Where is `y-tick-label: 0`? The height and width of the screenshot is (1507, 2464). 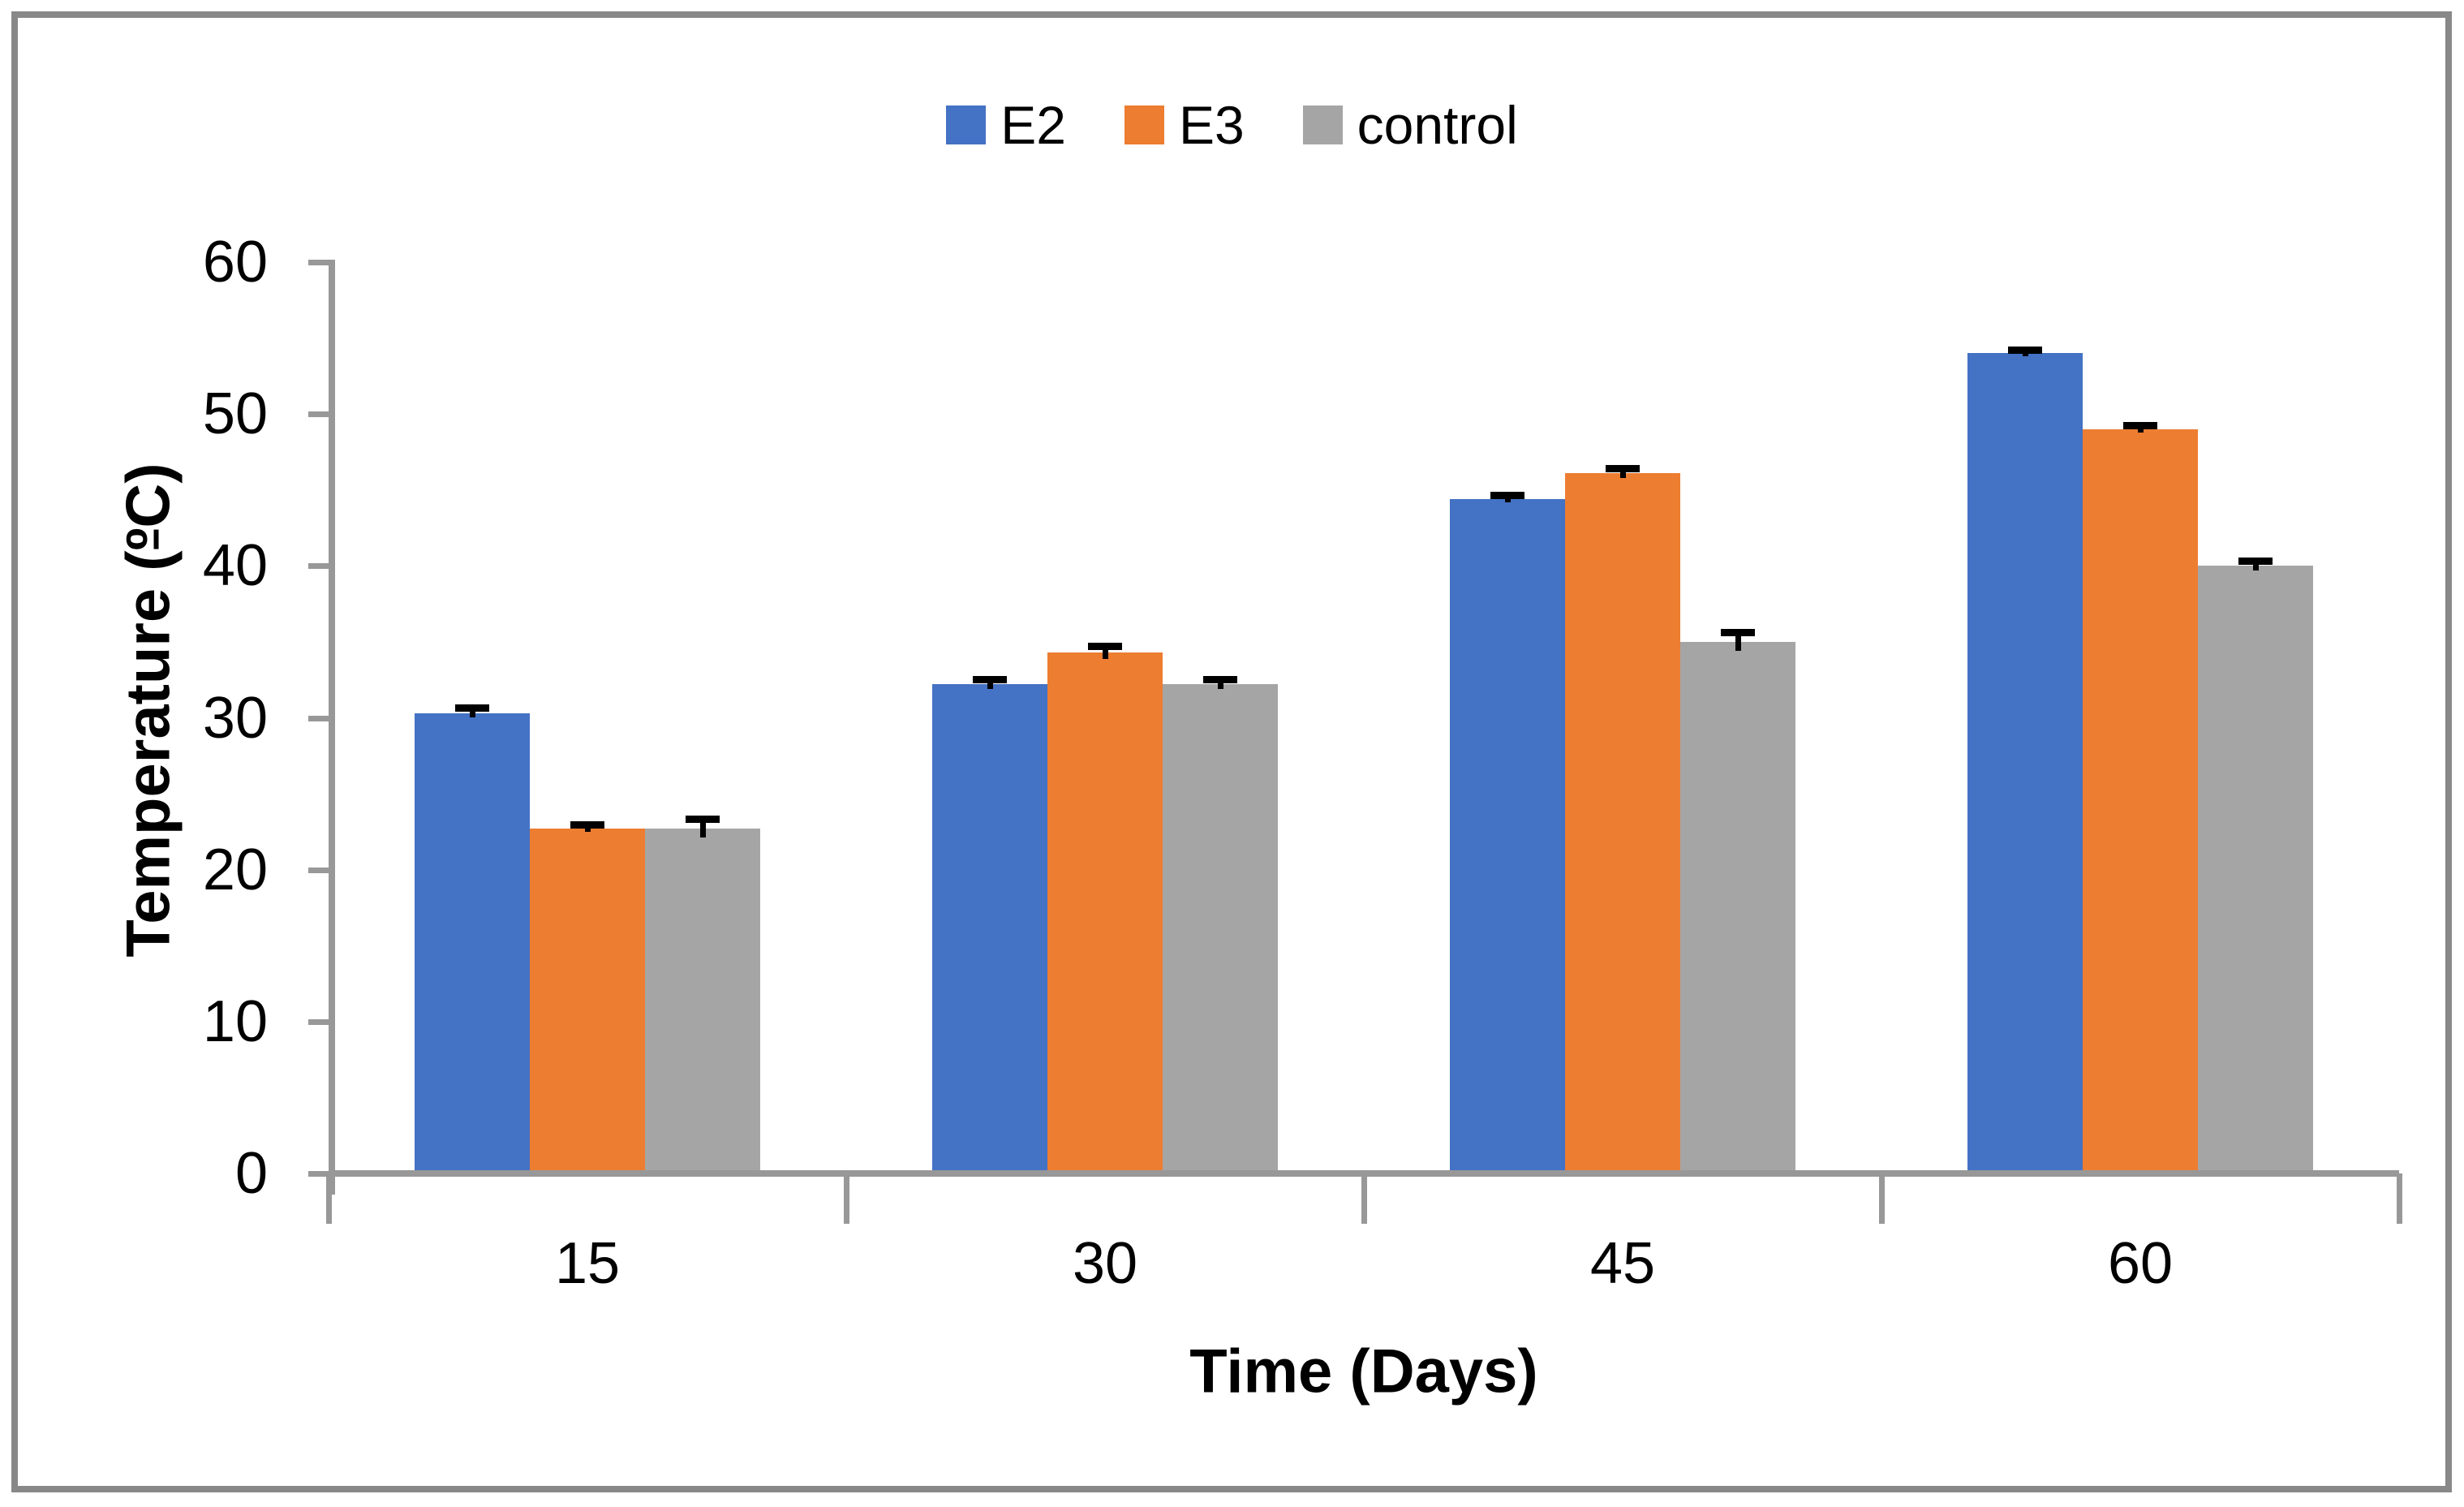 y-tick-label: 0 is located at coordinates (251, 1173).